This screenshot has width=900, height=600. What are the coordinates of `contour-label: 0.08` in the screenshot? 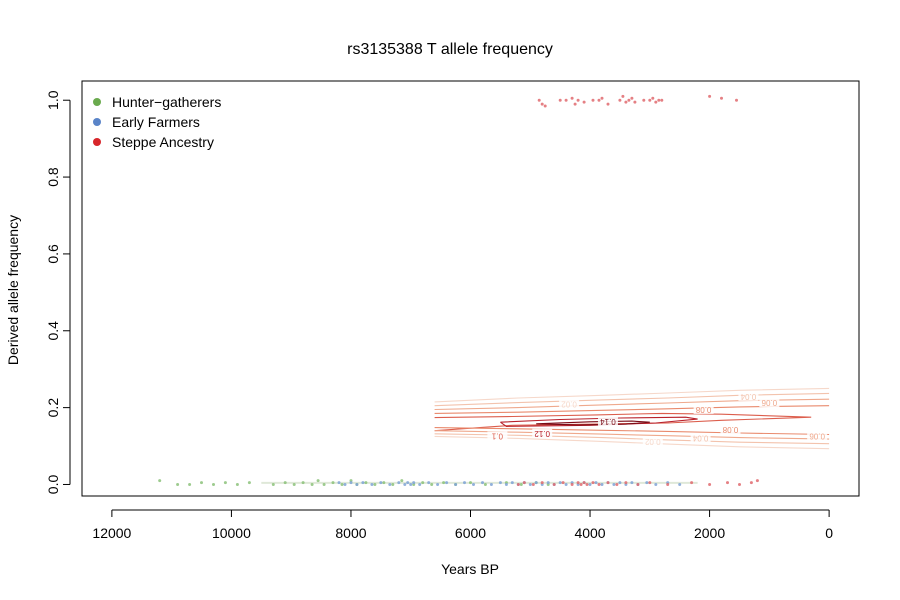 It's located at (703, 409).